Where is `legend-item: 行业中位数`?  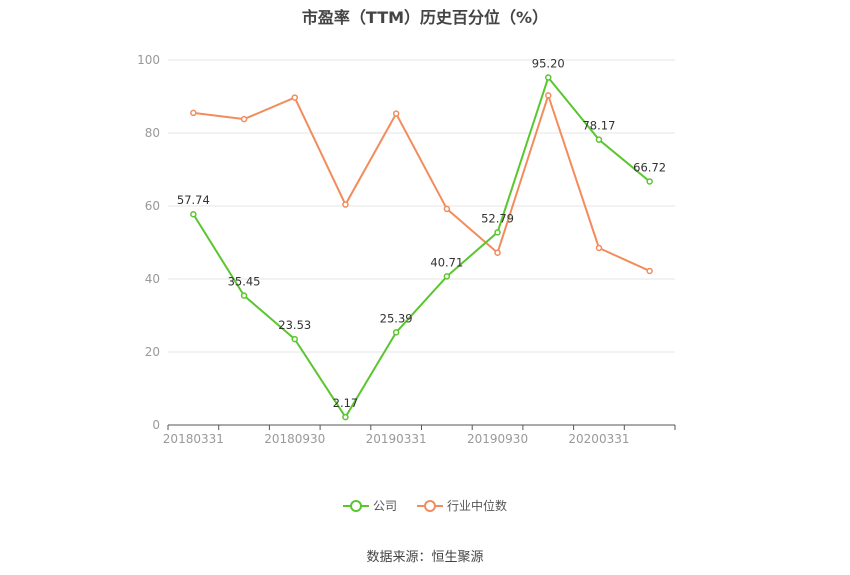 legend-item: 行业中位数 is located at coordinates (462, 505).